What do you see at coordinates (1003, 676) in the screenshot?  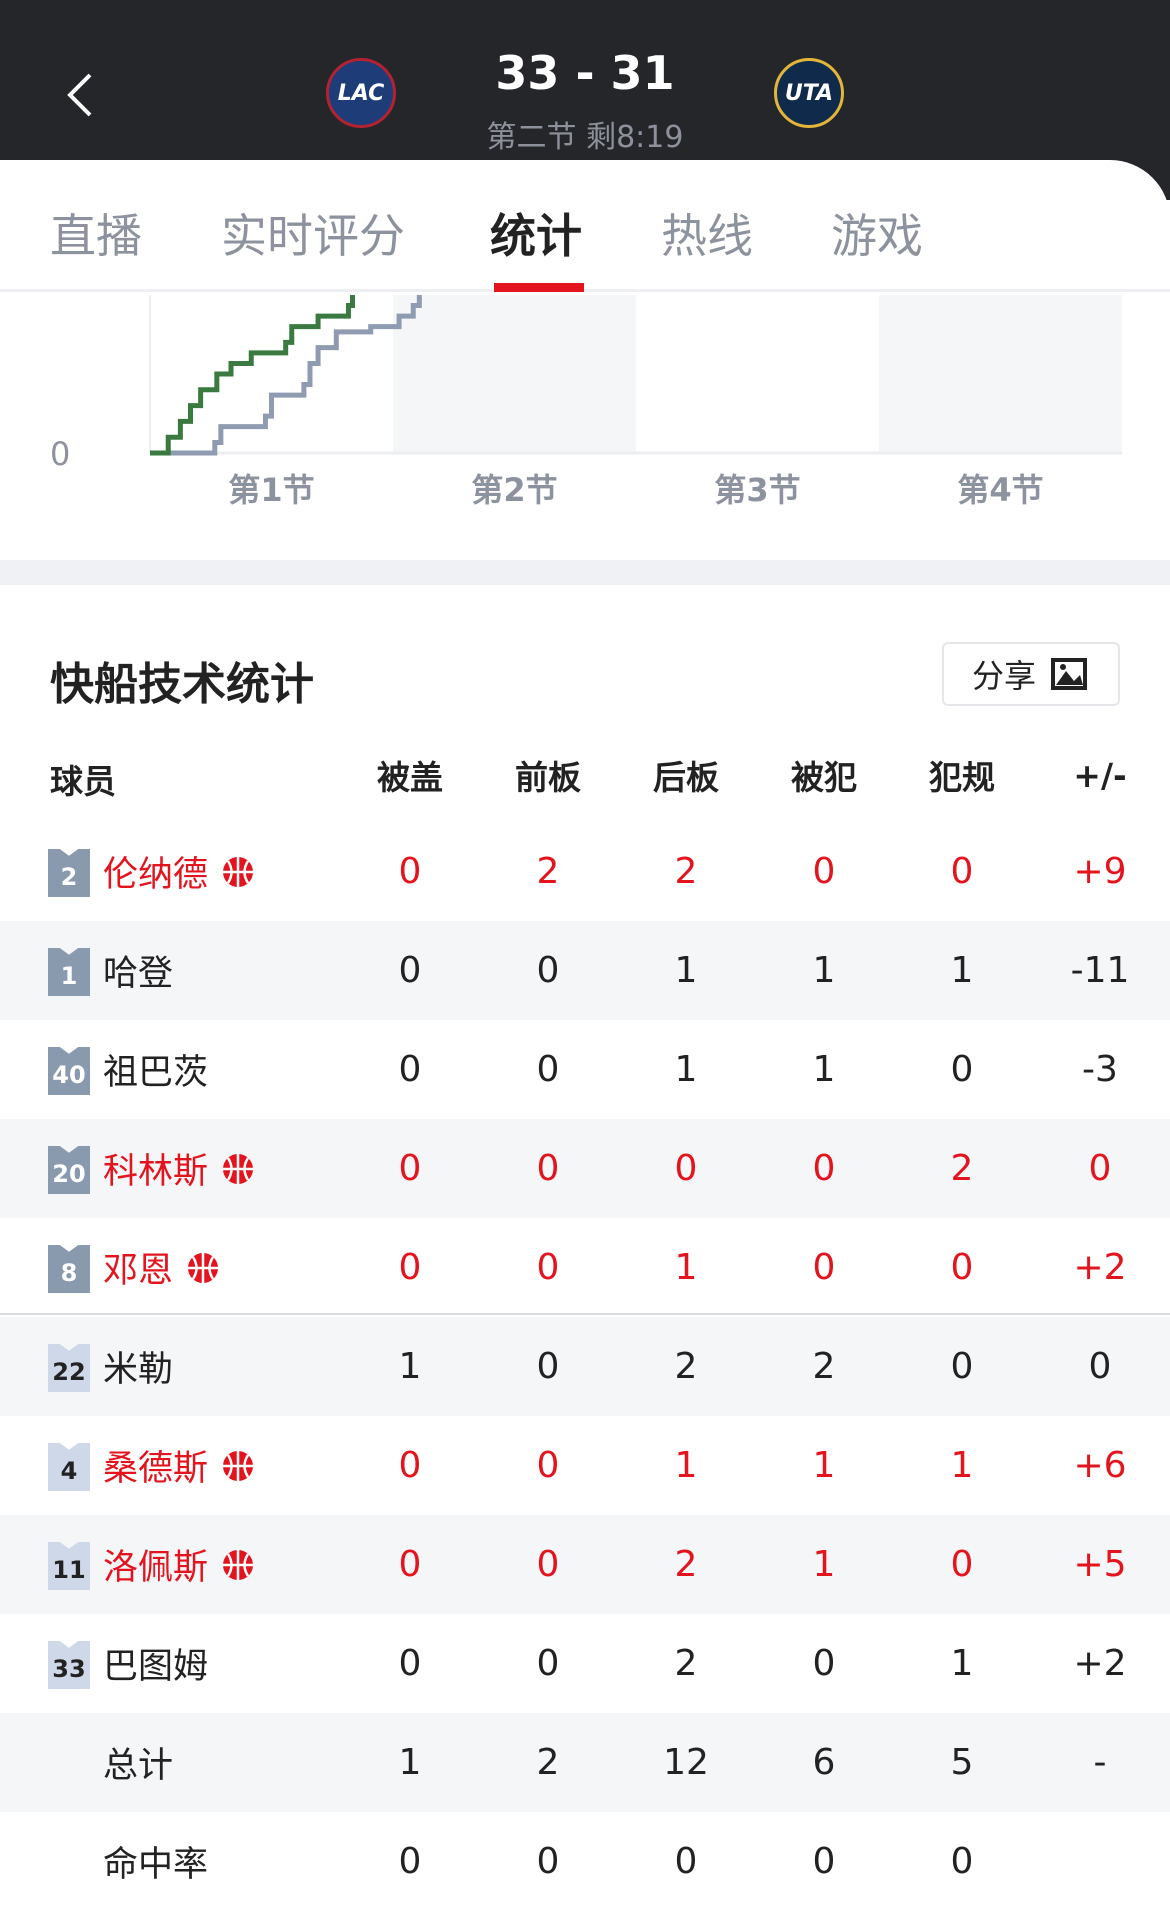 I see `share-label: 分享` at bounding box center [1003, 676].